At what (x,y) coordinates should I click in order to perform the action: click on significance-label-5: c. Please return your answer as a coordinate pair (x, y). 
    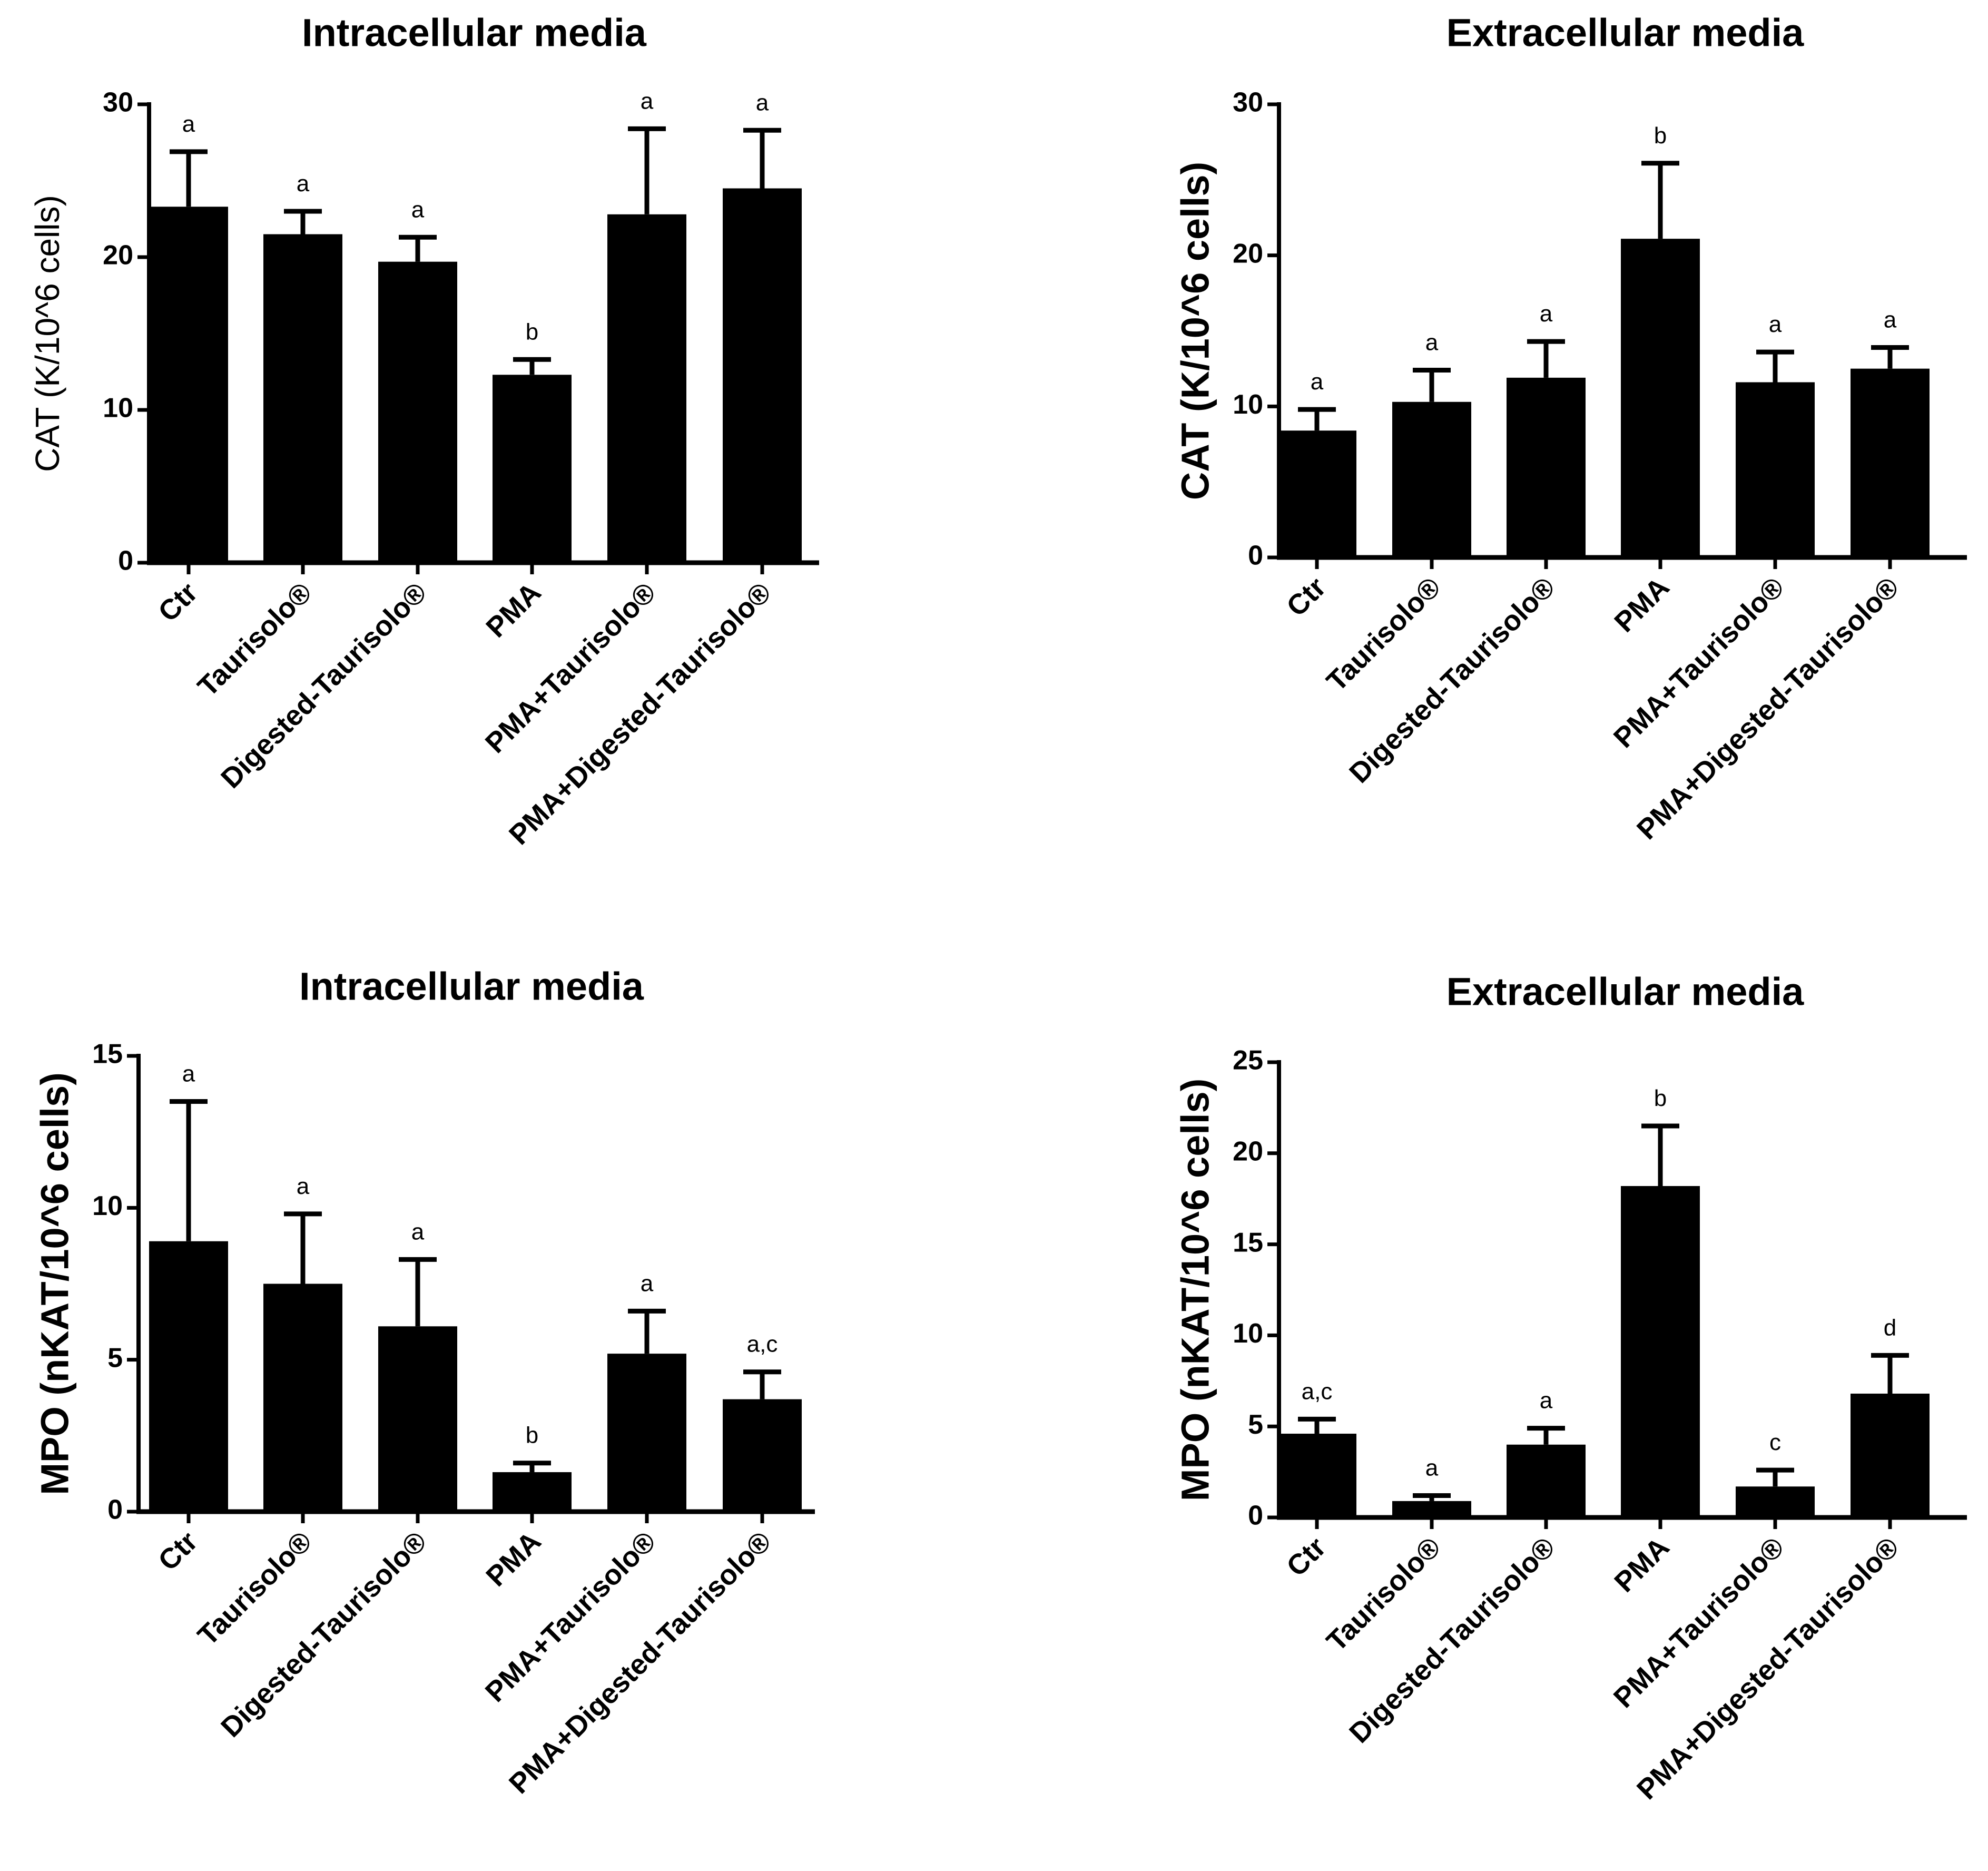
    Looking at the image, I should click on (1775, 1442).